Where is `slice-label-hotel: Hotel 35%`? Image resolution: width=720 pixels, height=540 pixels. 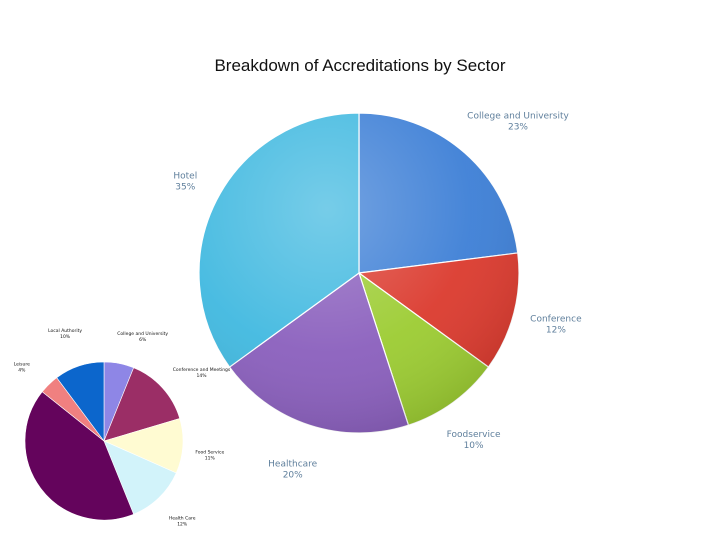
slice-label-hotel: Hotel 35% is located at coordinates (185, 182).